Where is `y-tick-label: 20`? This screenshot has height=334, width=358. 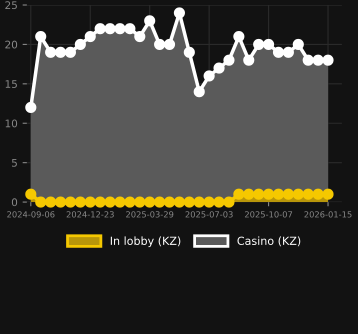
y-tick-label: 20 is located at coordinates (11, 44).